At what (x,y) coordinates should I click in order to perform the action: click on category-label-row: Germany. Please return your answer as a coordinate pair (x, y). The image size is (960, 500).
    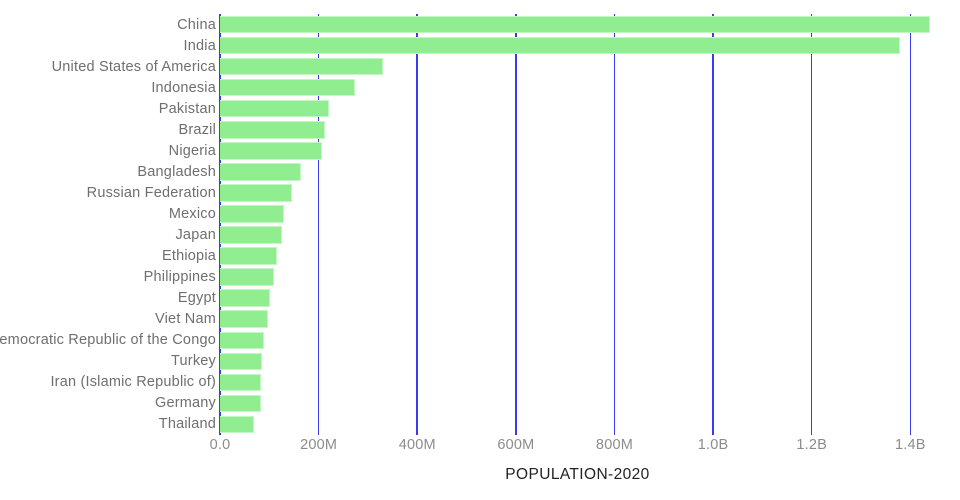
    Looking at the image, I should click on (108, 403).